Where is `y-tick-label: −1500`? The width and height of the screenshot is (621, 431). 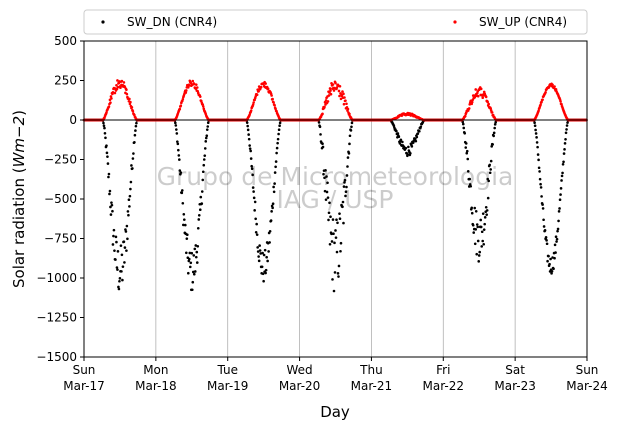 y-tick-label: −1500 is located at coordinates (56, 357).